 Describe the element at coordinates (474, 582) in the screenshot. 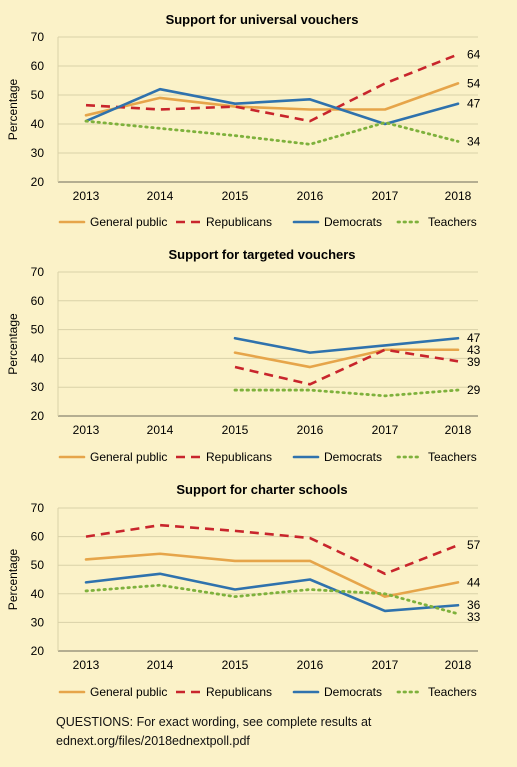

I see `data-label-general-public: 44` at that location.